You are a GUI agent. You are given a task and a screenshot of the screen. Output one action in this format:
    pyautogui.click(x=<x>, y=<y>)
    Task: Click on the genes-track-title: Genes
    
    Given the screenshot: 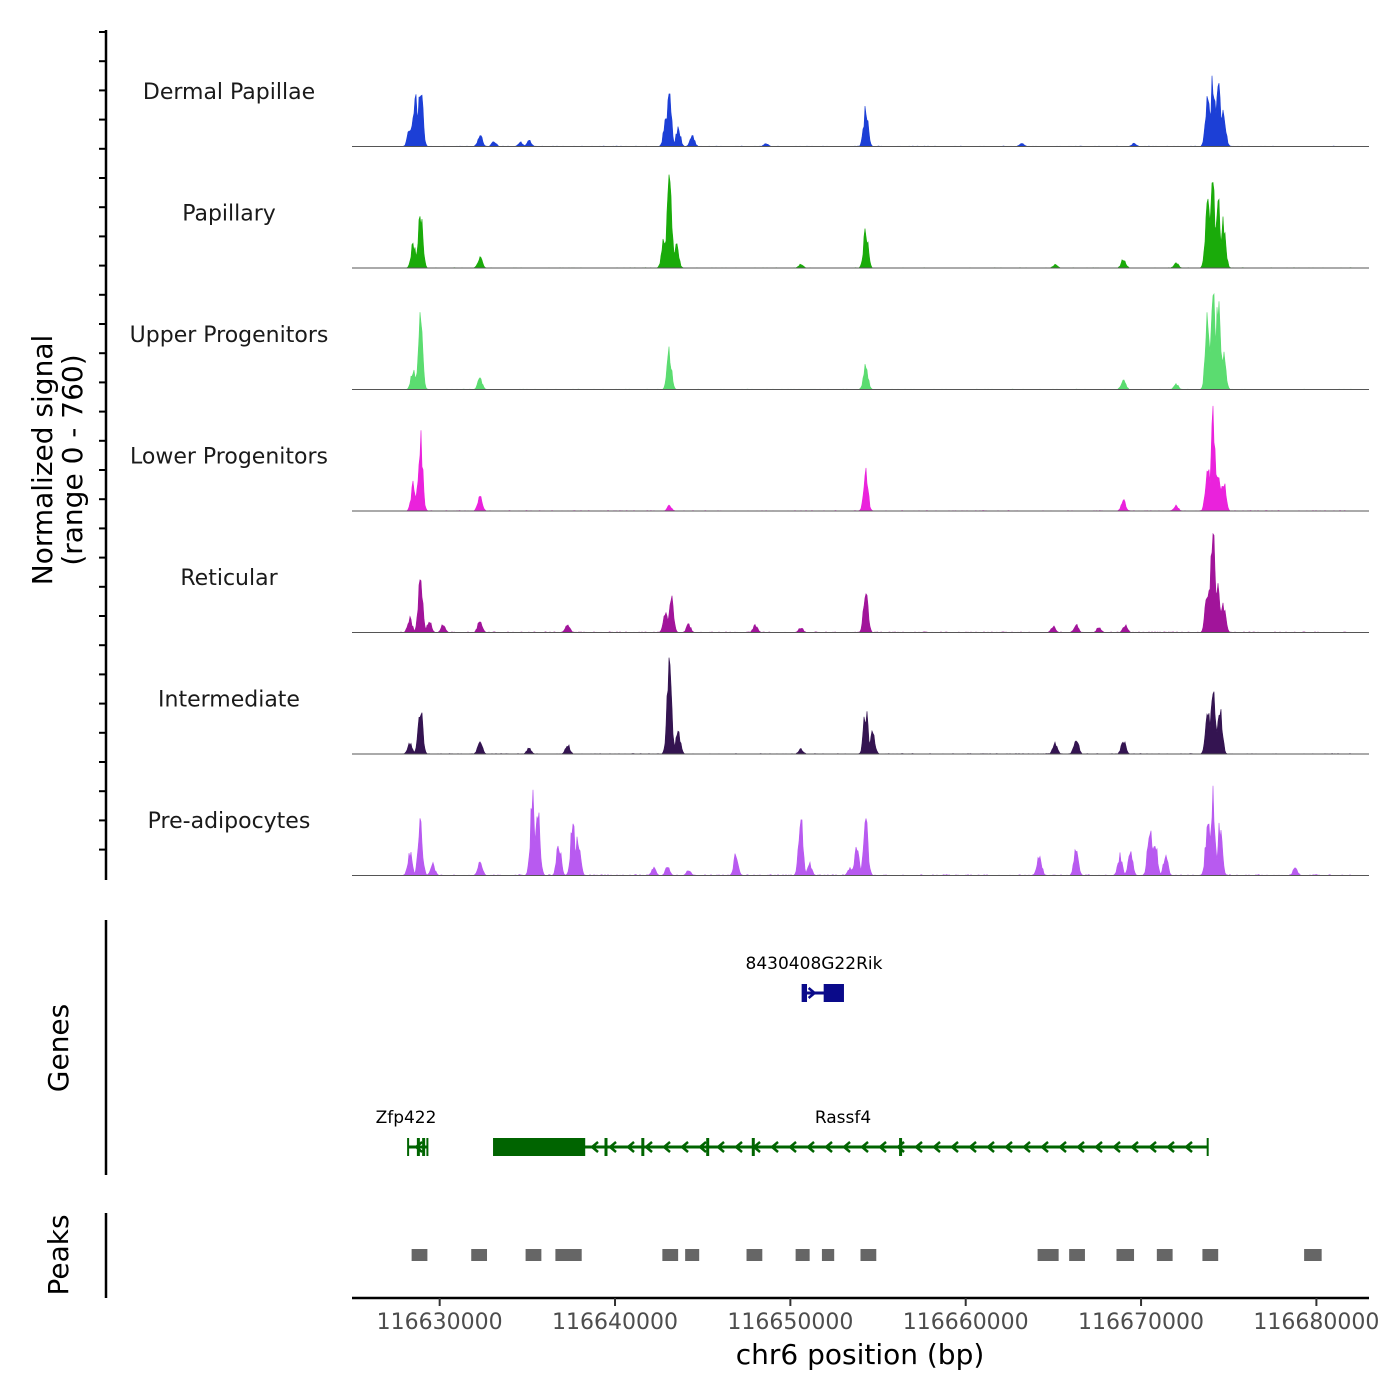 What is the action you would take?
    pyautogui.click(x=58, y=1048)
    